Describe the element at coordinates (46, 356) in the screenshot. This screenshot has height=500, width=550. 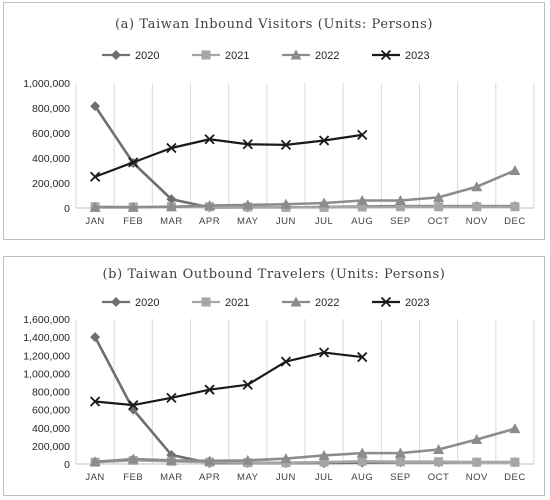
I see `y-tick-label: 1,200,000` at that location.